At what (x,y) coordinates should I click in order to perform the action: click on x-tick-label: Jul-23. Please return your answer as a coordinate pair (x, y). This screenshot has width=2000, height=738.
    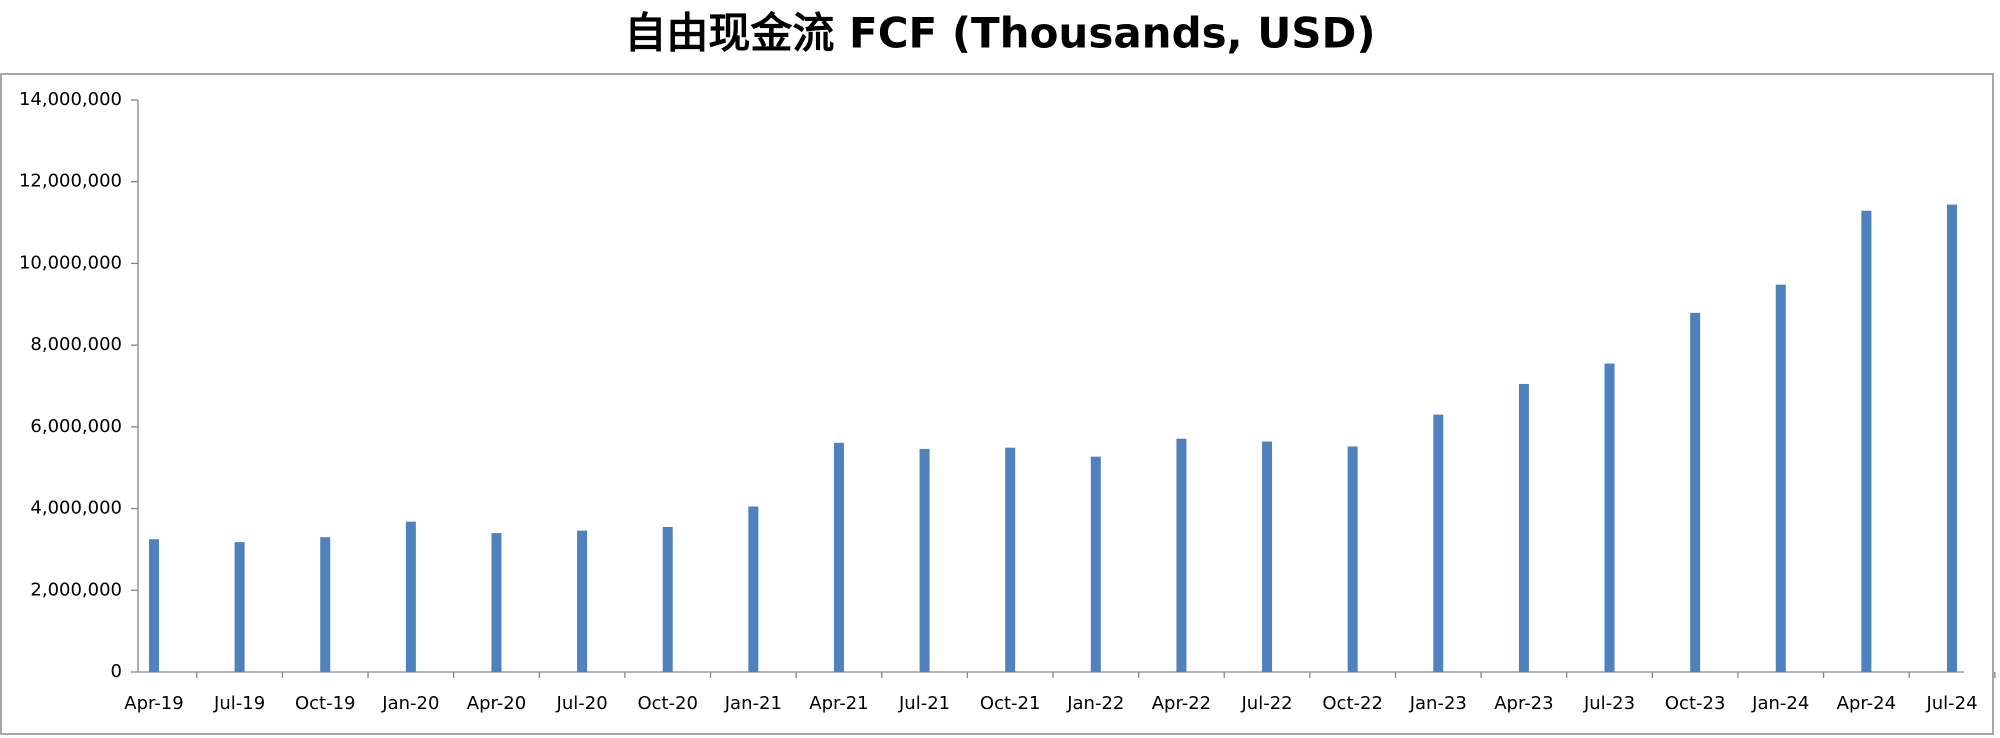
    Looking at the image, I should click on (1609, 703).